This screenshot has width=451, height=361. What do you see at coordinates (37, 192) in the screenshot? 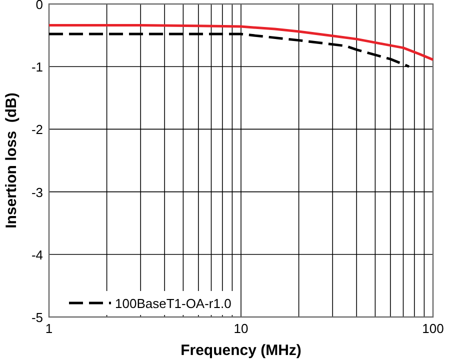
I see `y-tick-label: -3` at bounding box center [37, 192].